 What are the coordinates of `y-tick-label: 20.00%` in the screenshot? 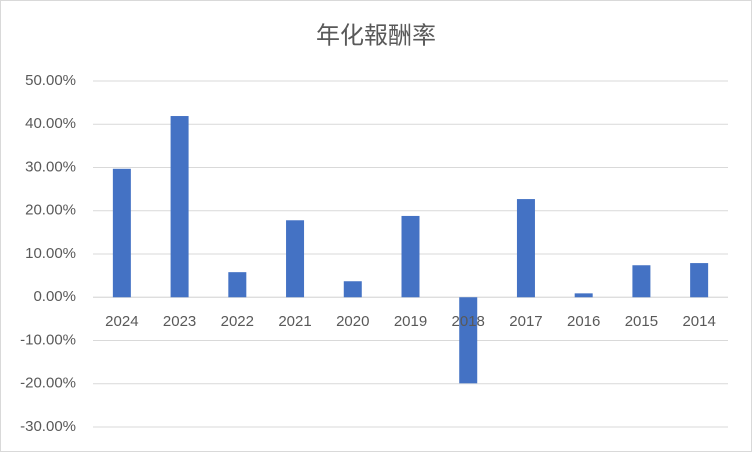 It's located at (50, 210).